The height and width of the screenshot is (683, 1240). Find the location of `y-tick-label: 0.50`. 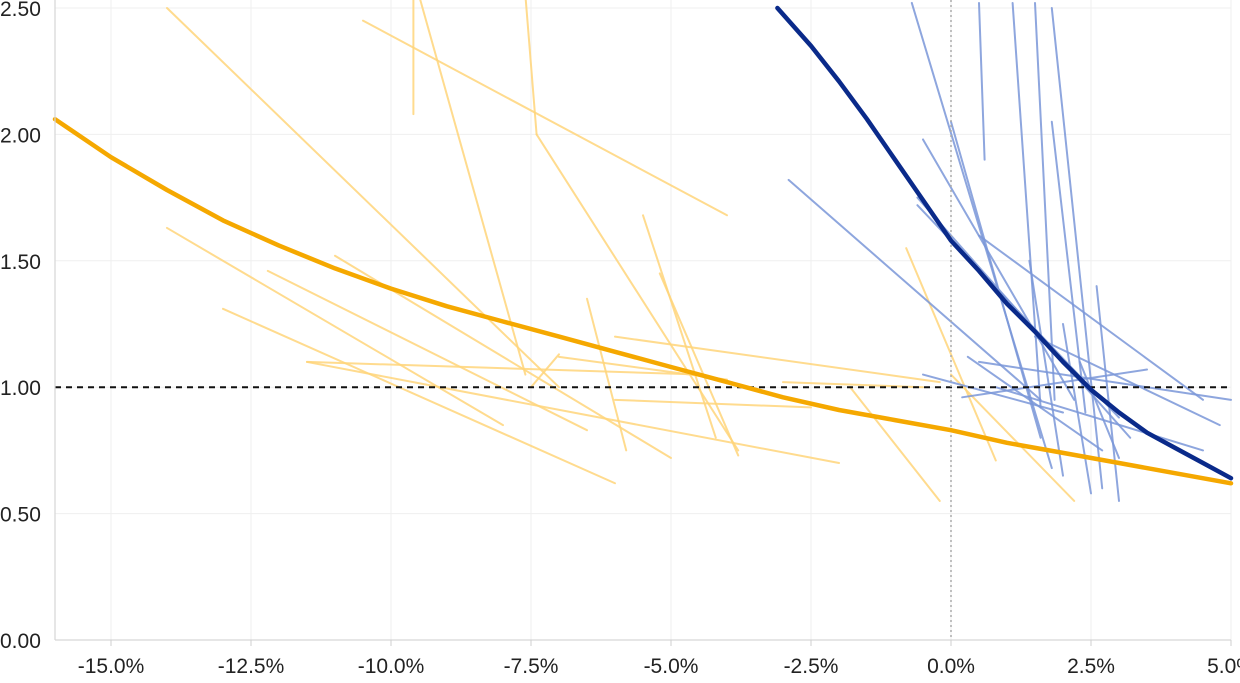

y-tick-label: 0.50 is located at coordinates (20, 515).